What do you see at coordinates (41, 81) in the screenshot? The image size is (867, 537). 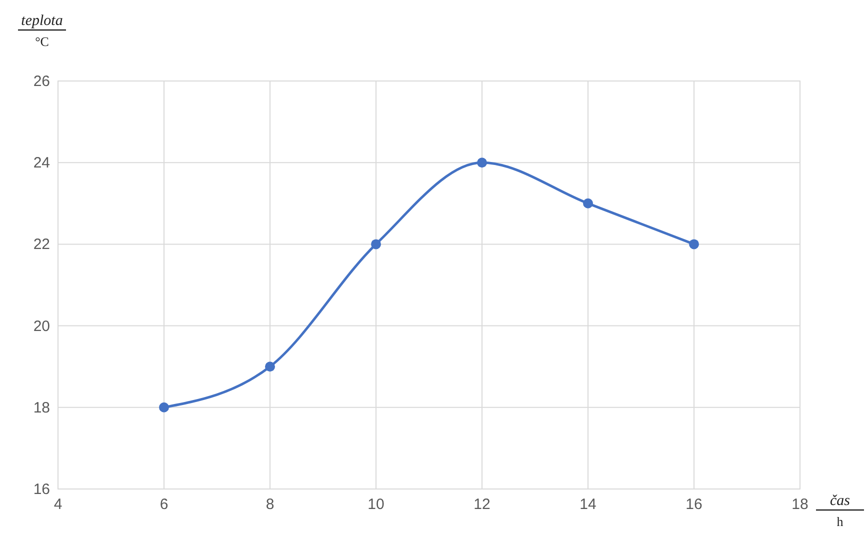 I see `y-tick-label: 26` at bounding box center [41, 81].